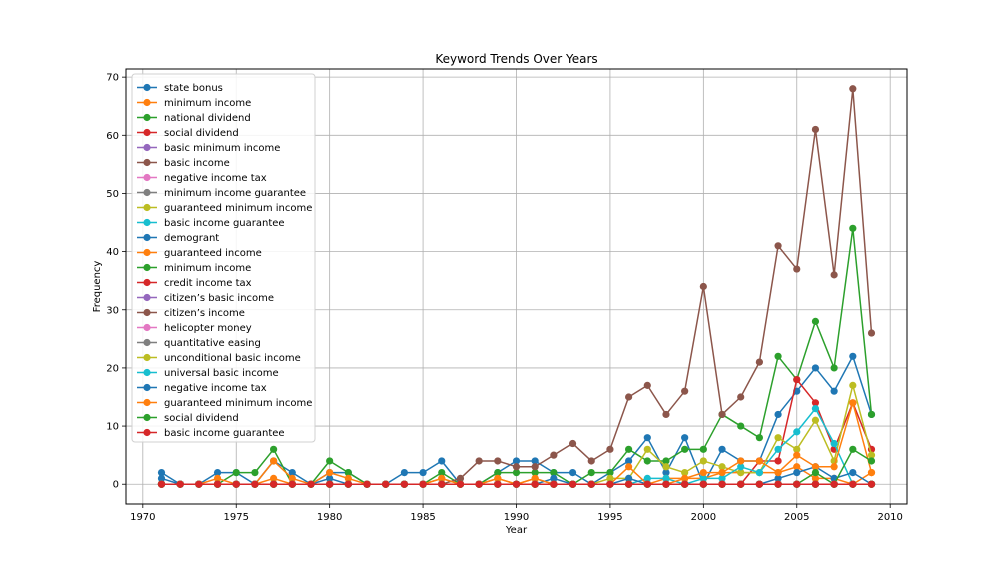 This screenshot has width=1008, height=576. I want to click on legend-entry: unconditional basic income, so click(219, 358).